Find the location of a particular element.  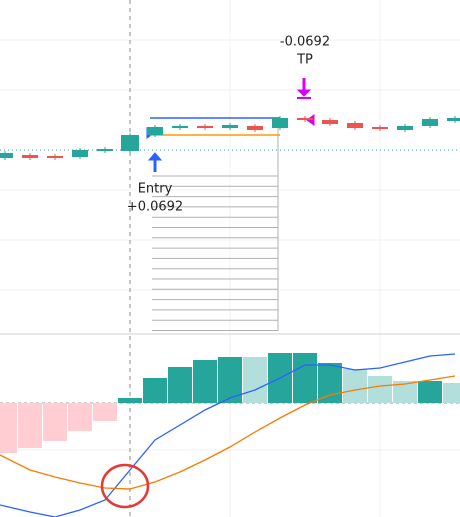

entry-label: Entry is located at coordinates (155, 189).